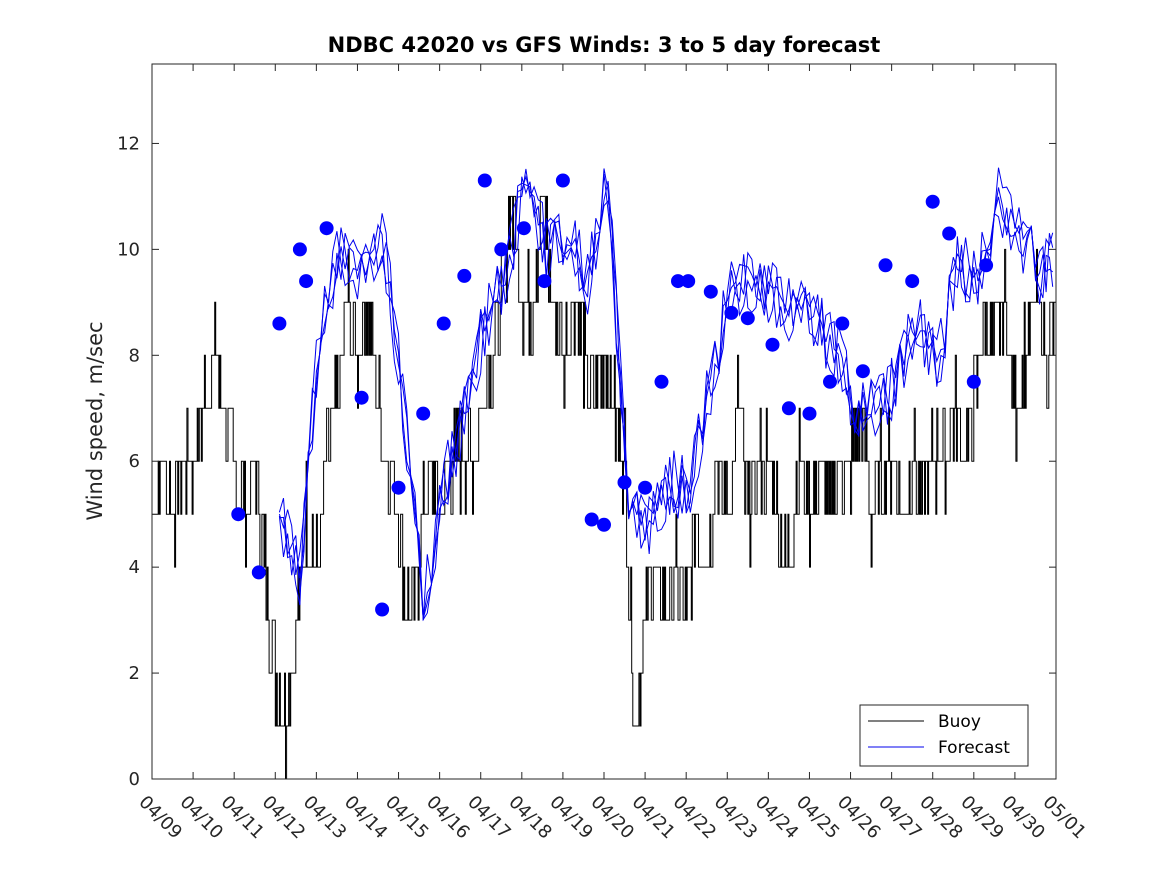 The image size is (1167, 875). Describe the element at coordinates (134, 567) in the screenshot. I see `y-tick-label: 4` at that location.